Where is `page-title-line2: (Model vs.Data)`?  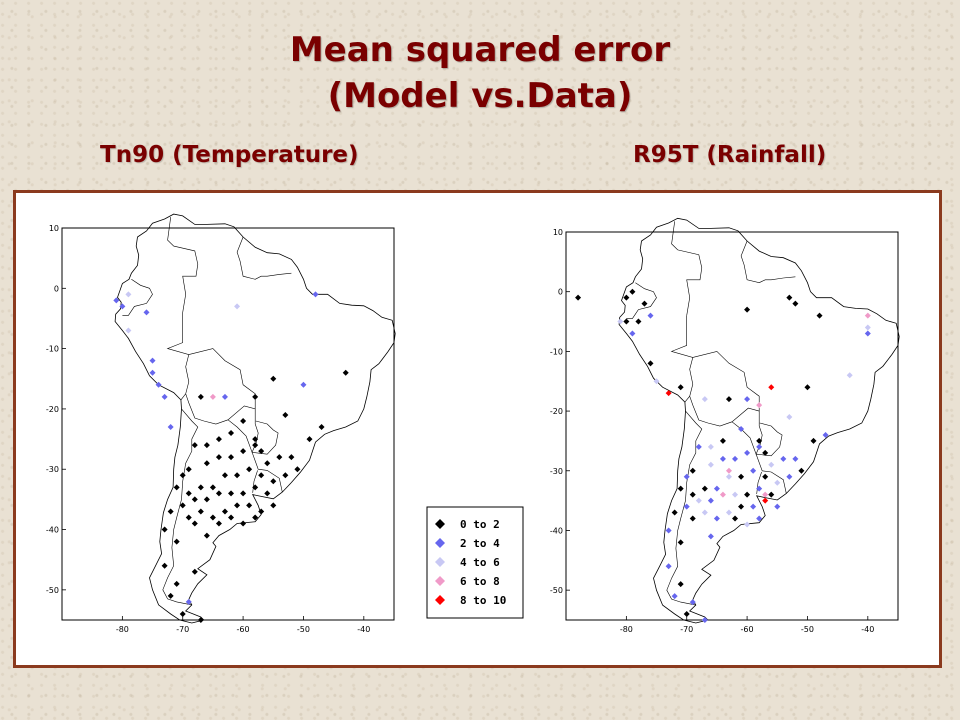
page-title-line2: (Model vs.Data) is located at coordinates (480, 96).